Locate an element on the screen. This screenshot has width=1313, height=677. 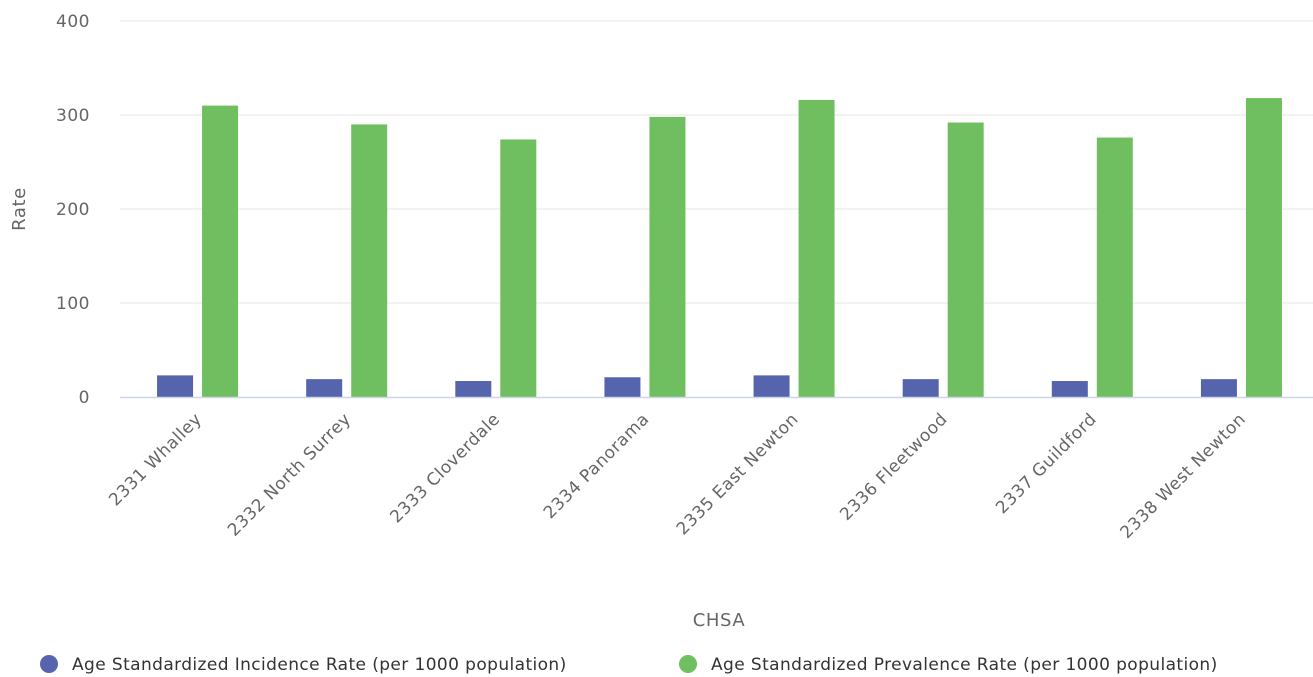
y-tick-label: 200 is located at coordinates (73, 210).